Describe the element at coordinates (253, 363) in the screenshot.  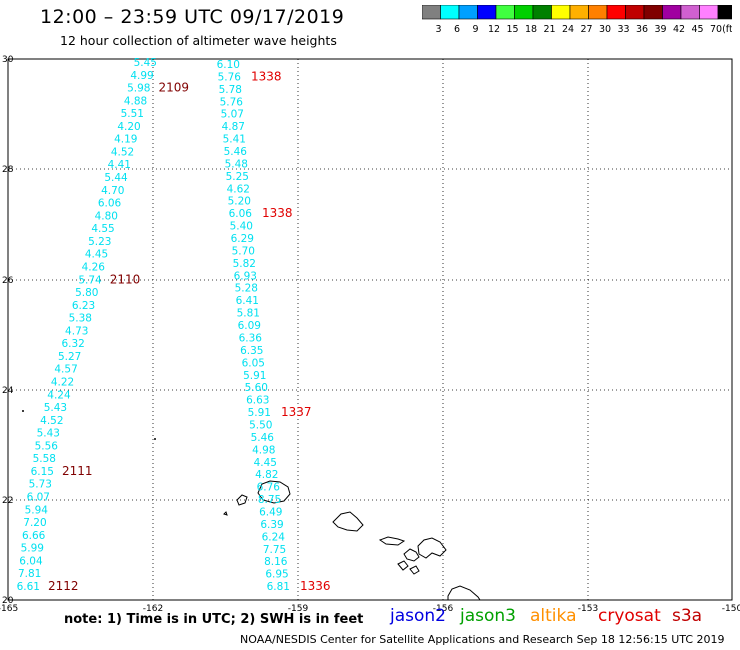
I see `wave-height-label: 6.05` at that location.